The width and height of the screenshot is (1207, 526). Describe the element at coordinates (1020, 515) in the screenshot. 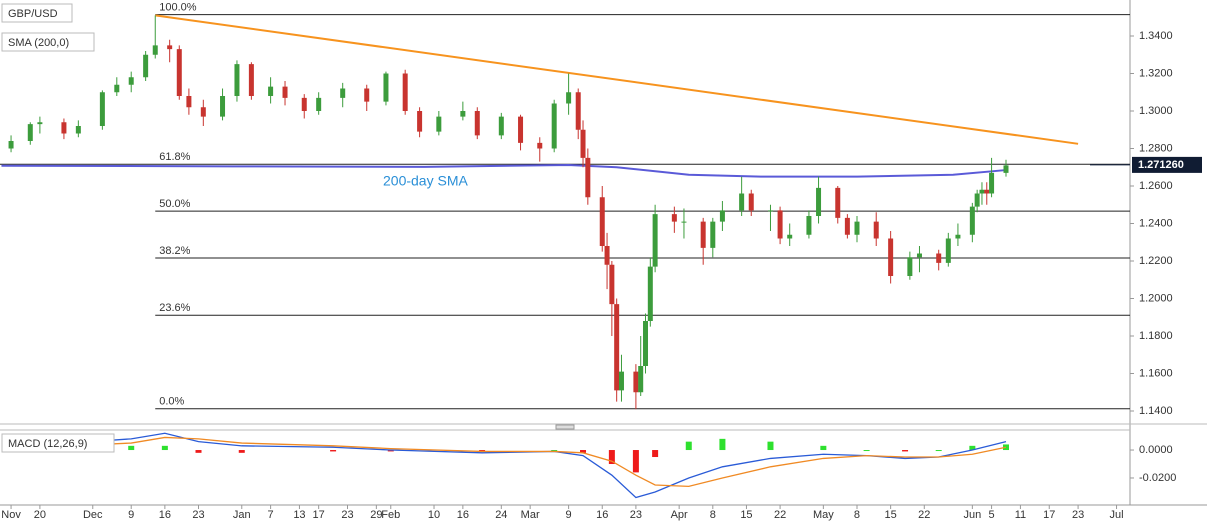

I see `x-tick-label: 11` at that location.